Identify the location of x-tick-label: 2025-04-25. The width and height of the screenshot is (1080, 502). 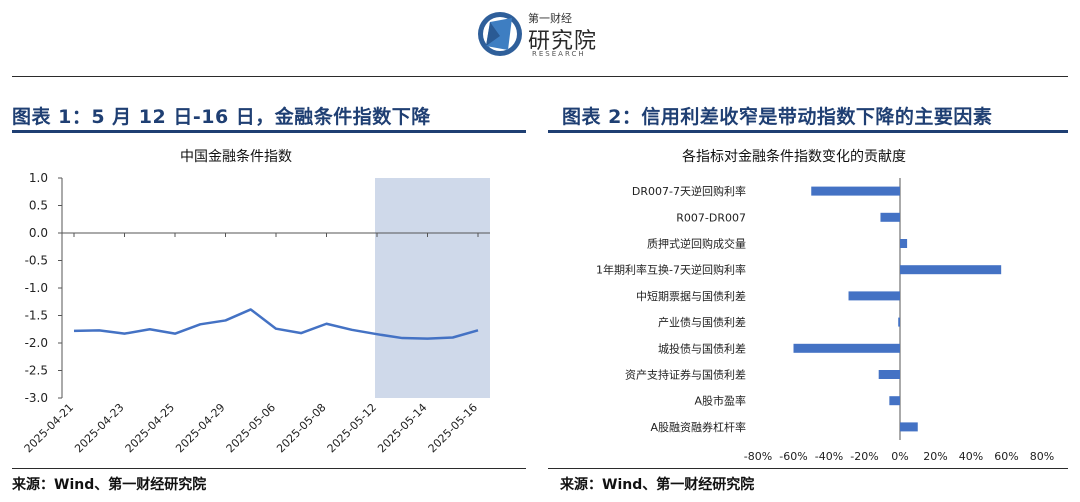
(150, 428).